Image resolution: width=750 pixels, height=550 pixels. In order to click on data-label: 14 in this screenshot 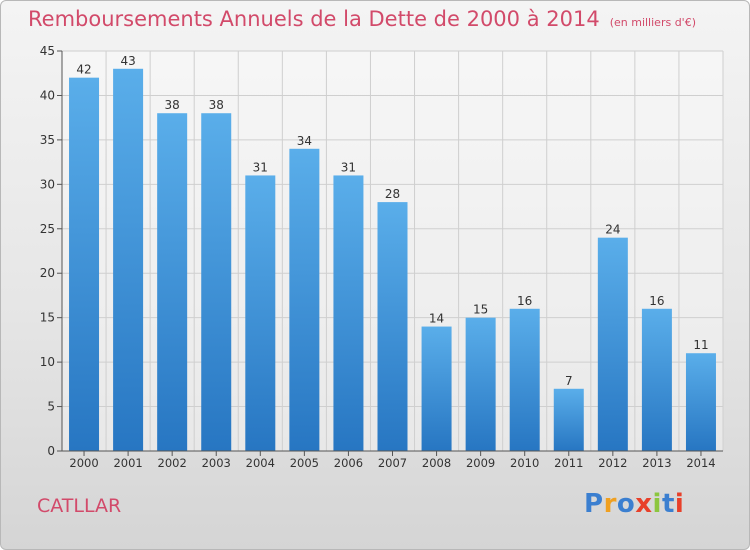, I will do `click(436, 319)`.